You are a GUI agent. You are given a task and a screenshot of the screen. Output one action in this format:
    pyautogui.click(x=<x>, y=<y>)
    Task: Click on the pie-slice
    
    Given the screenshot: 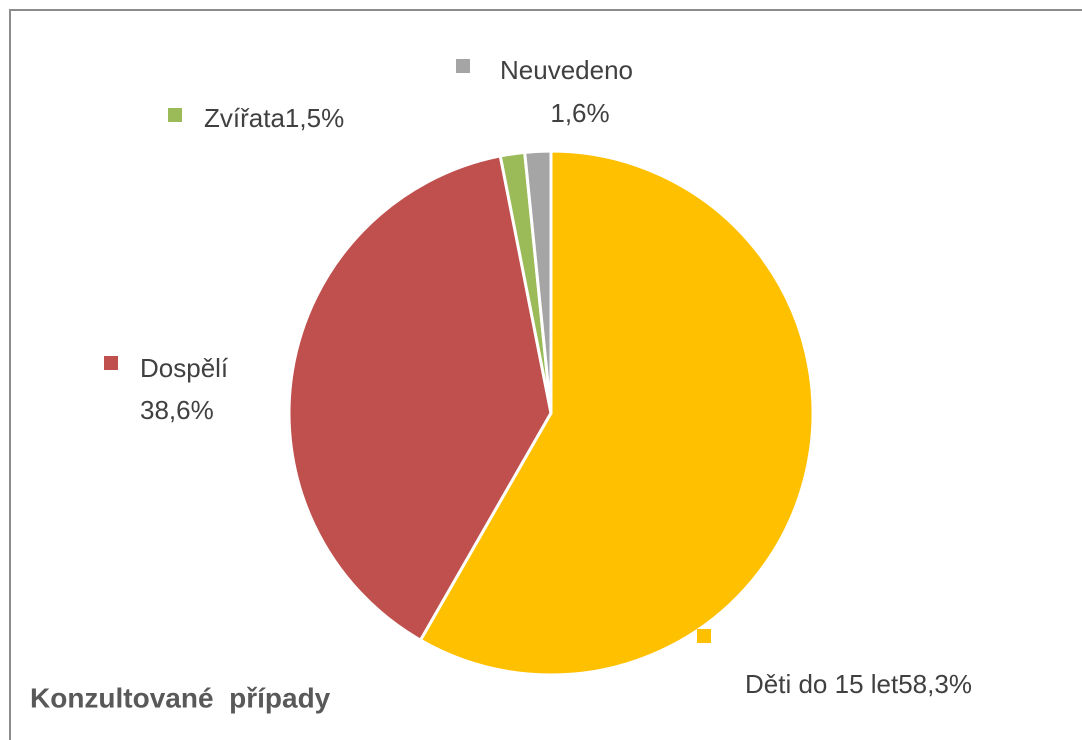 What is the action you would take?
    pyautogui.click(x=538, y=282)
    